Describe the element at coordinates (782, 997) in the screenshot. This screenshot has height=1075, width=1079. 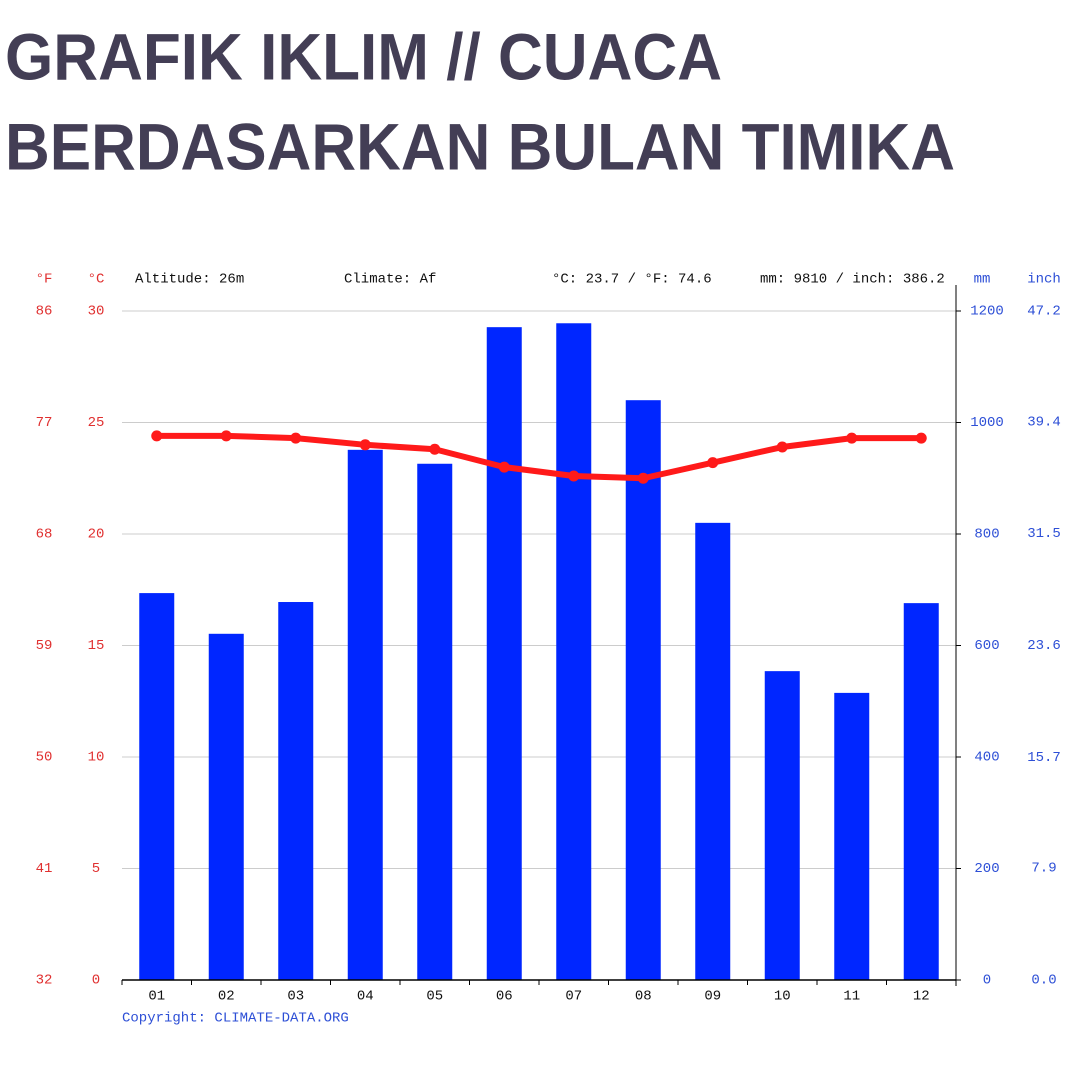
I see `x-tick-label: 10` at that location.